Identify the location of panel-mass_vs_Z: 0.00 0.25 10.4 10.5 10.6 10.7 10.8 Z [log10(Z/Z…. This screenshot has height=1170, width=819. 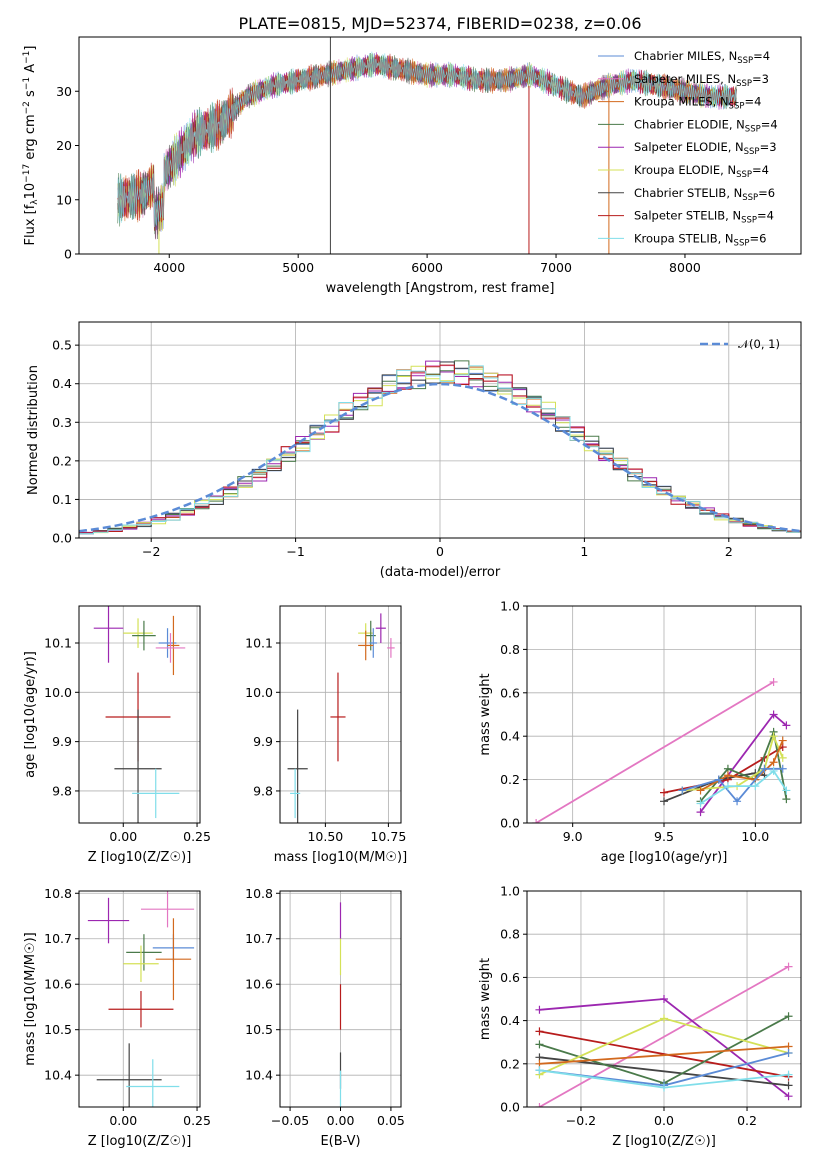
(117, 1017).